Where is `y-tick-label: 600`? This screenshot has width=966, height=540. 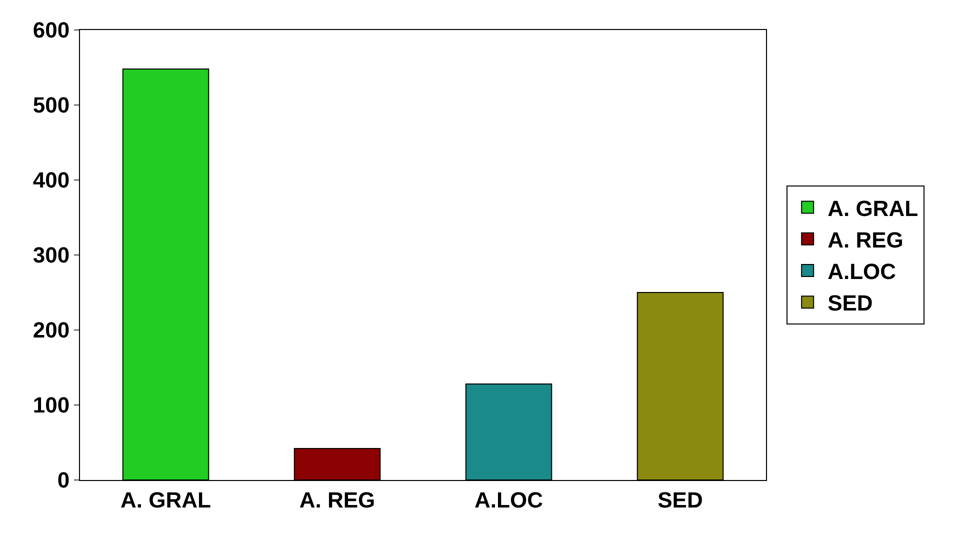 y-tick-label: 600 is located at coordinates (51, 30).